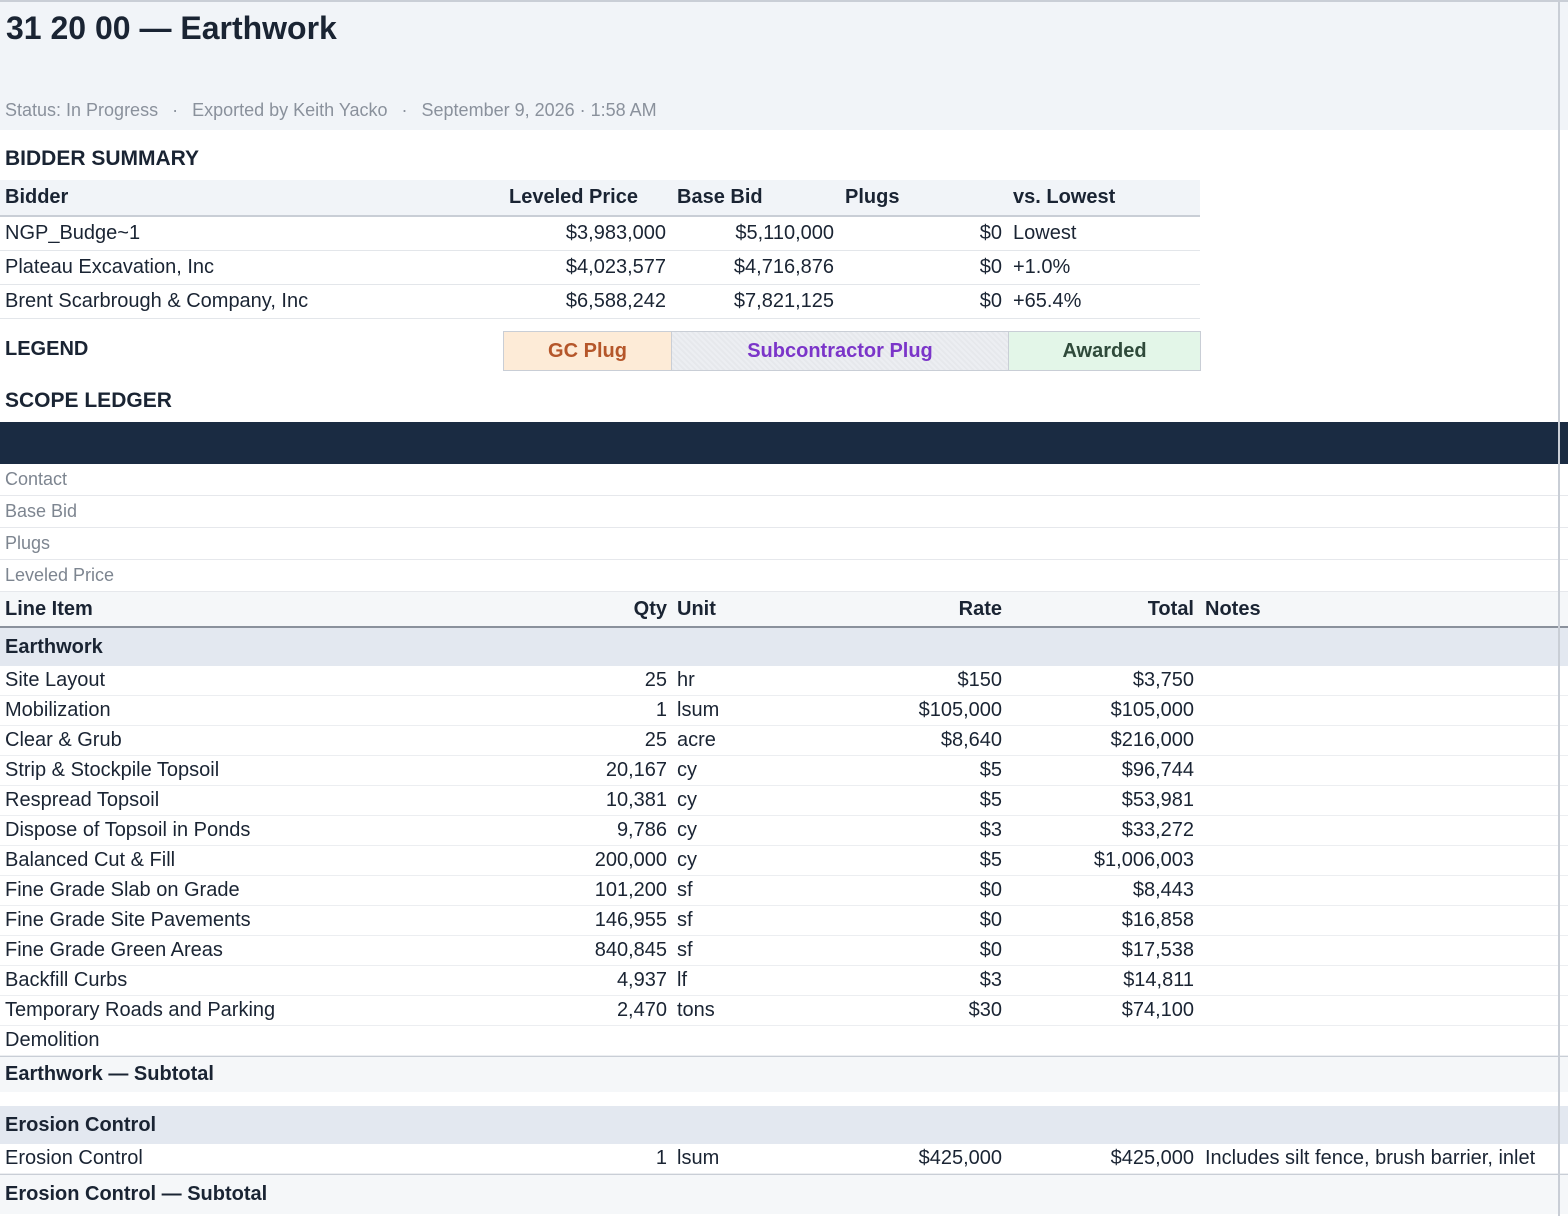 This screenshot has width=1568, height=1216. What do you see at coordinates (783, 301) in the screenshot?
I see `base-bid: $7,821,125` at bounding box center [783, 301].